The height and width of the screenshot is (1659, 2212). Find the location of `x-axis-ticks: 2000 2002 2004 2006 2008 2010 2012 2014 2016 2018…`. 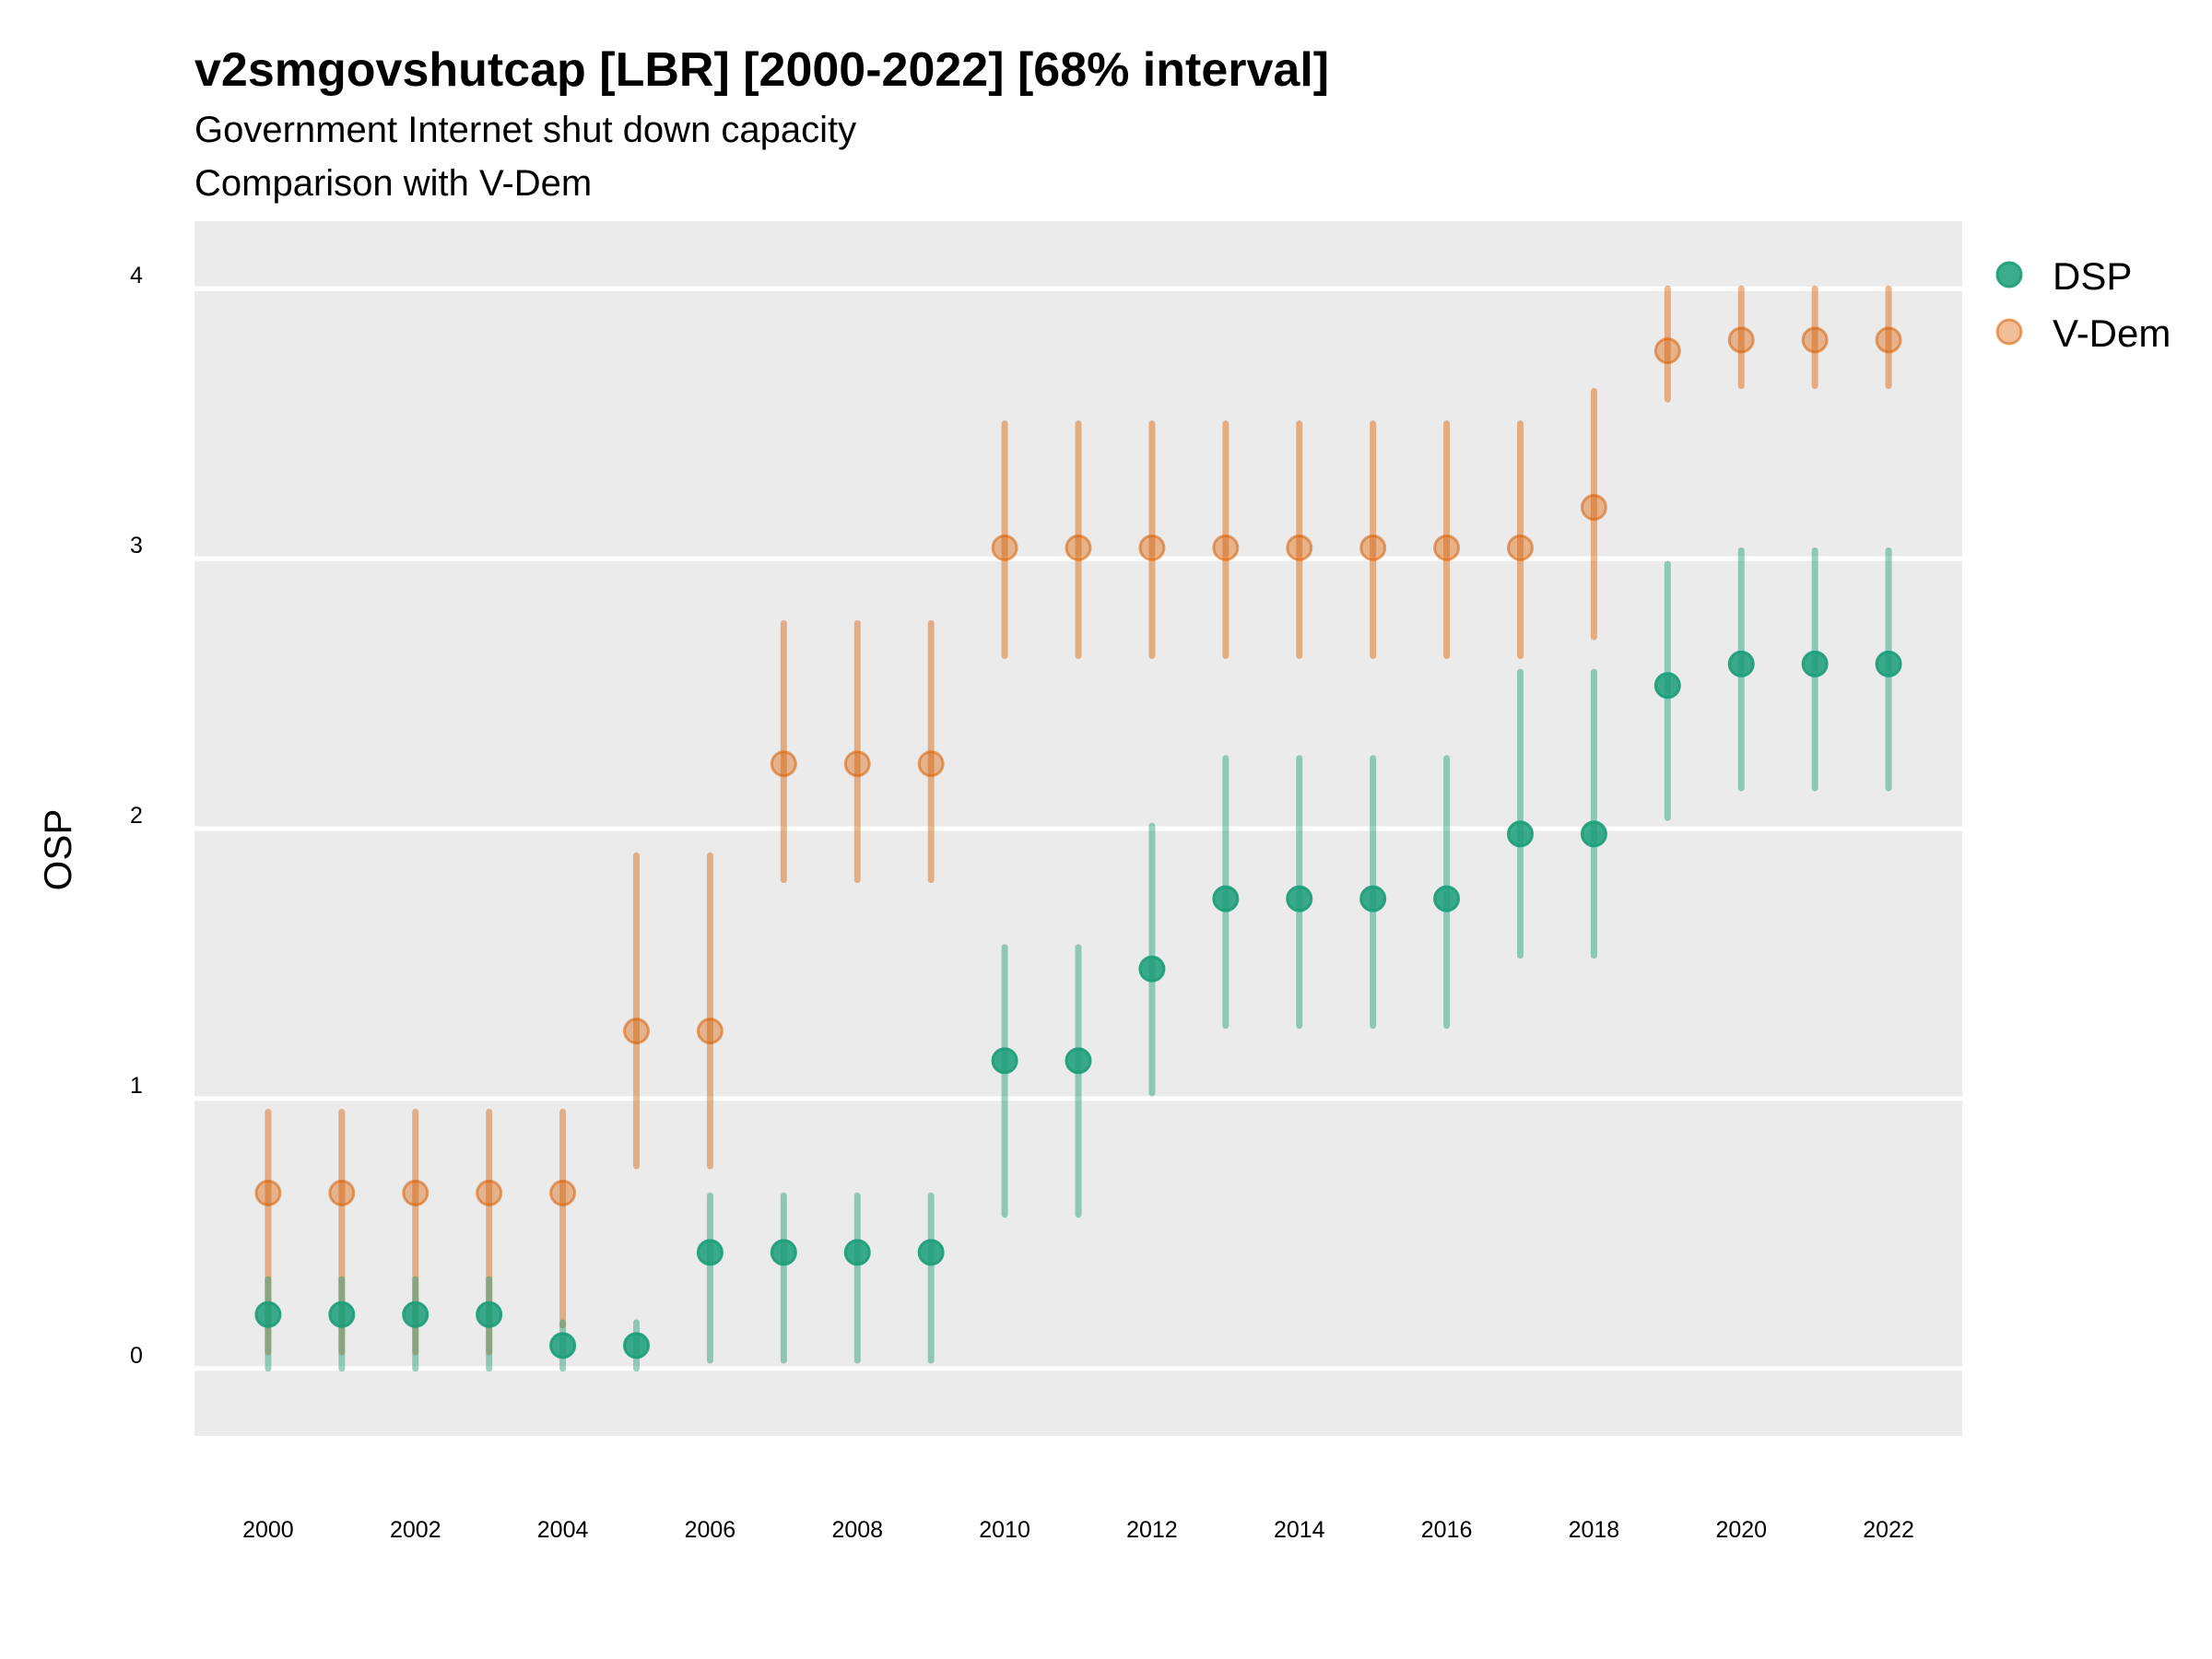

x-axis-ticks: 2000 2002 2004 2006 2008 2010 2012 2014 2016 2018… is located at coordinates (1078, 1530).